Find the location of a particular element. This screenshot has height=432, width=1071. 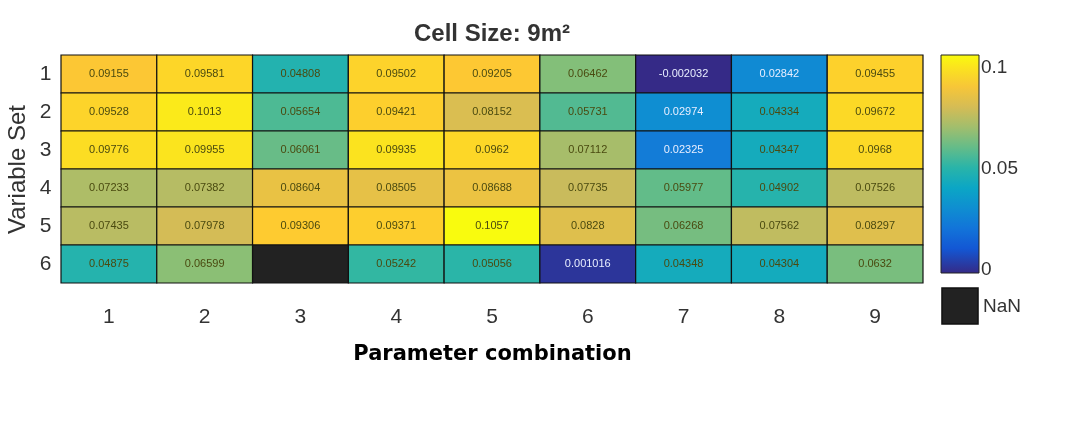

chart-title: Cell Size: 9m² is located at coordinates (492, 33).